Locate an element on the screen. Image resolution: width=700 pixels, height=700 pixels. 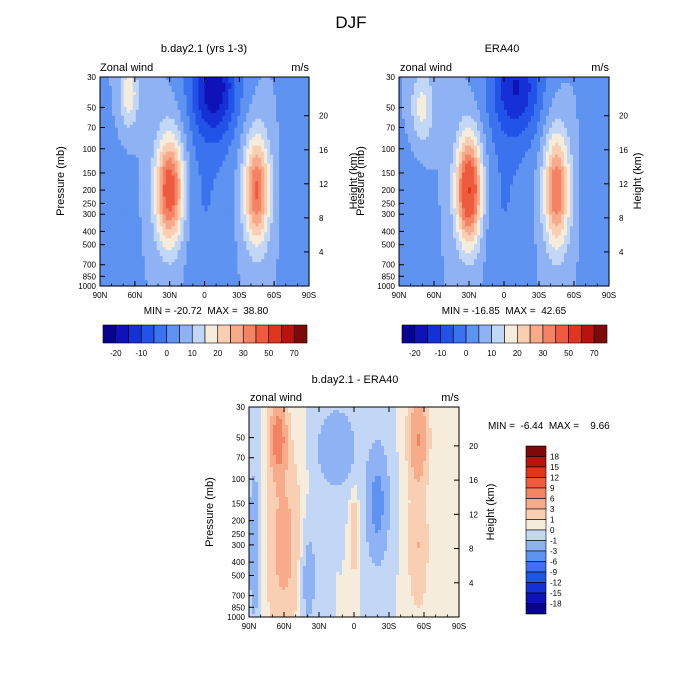
x-tick-label: 0 is located at coordinates (204, 295).